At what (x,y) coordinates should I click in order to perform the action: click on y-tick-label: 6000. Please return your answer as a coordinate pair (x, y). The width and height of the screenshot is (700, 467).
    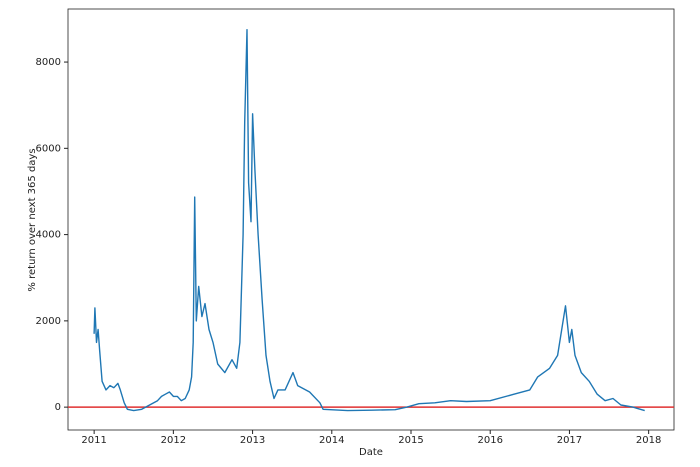
    Looking at the image, I should click on (48, 148).